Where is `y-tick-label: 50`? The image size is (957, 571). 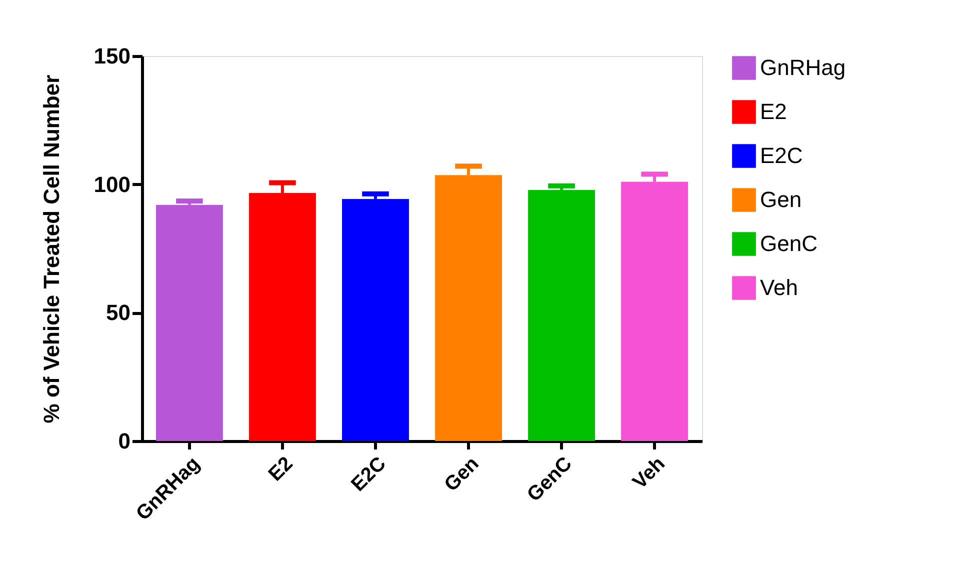 y-tick-label: 50 is located at coordinates (118, 313).